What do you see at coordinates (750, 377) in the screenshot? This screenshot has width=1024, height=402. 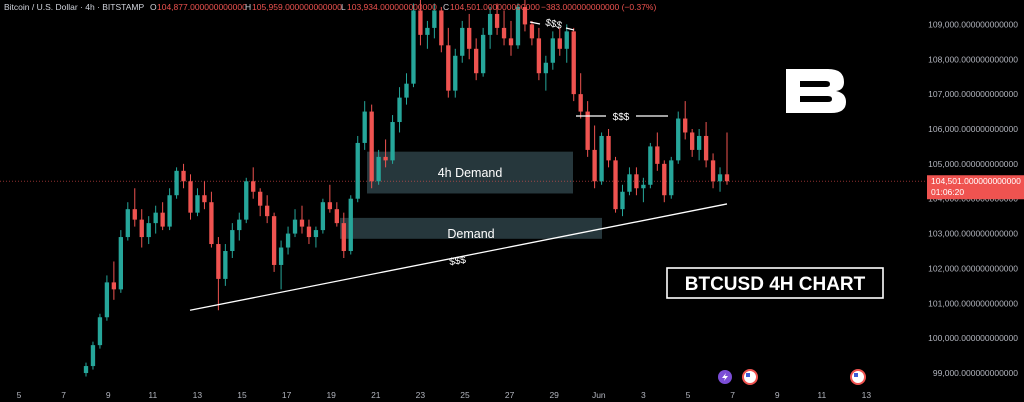 I see `us-flag-icon` at bounding box center [750, 377].